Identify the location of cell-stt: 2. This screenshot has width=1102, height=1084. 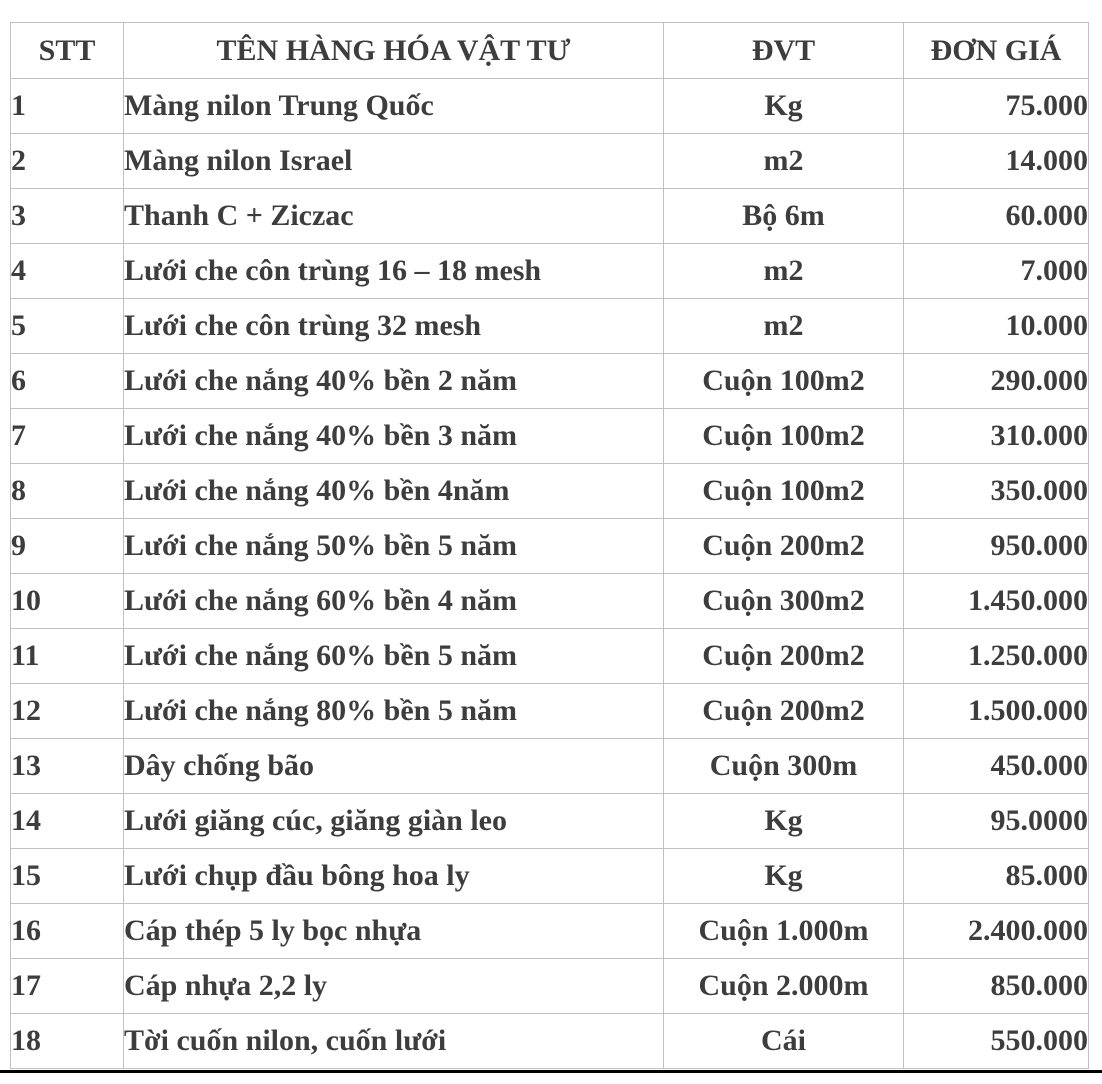
(67, 161).